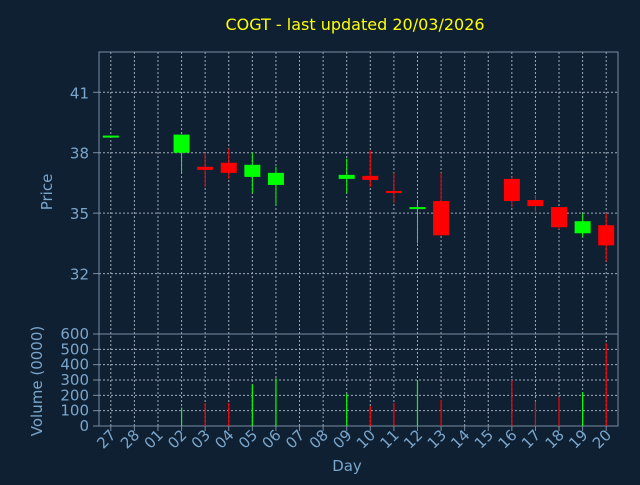 This screenshot has height=485, width=640. What do you see at coordinates (79, 275) in the screenshot?
I see `price-tick-label: 32` at bounding box center [79, 275].